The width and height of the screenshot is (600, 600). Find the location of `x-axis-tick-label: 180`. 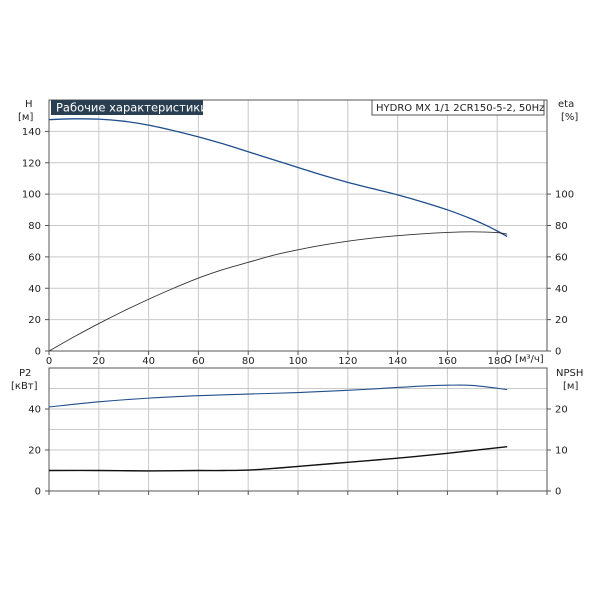

x-axis-tick-label: 180 is located at coordinates (497, 361).